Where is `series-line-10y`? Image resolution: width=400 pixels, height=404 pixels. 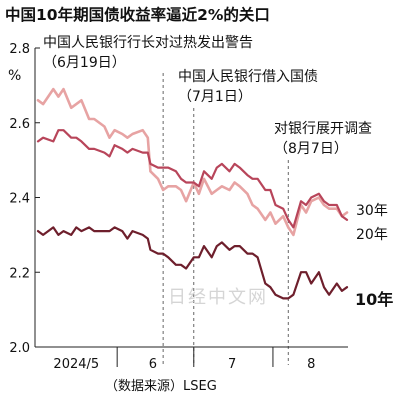 series-line-10y is located at coordinates (192, 263).